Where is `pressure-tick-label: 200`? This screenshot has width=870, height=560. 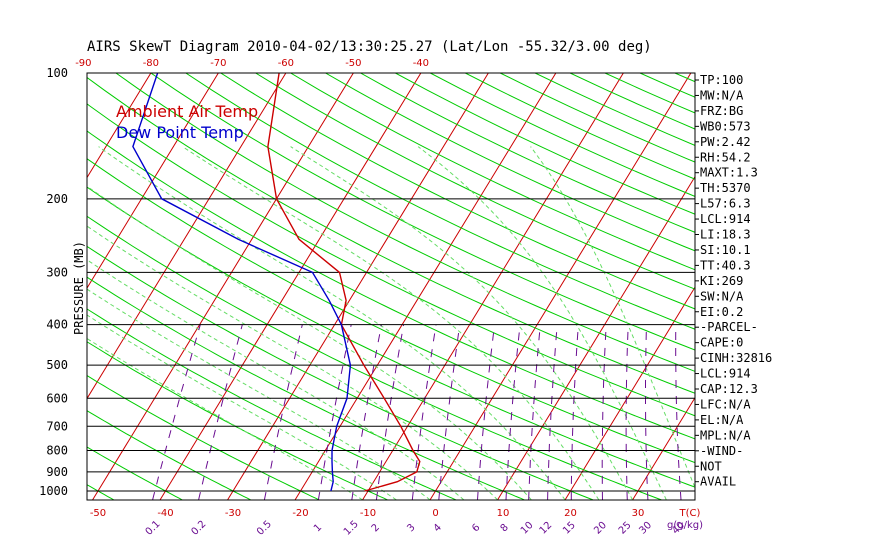 pressure-tick-label: 200 is located at coordinates (57, 199).